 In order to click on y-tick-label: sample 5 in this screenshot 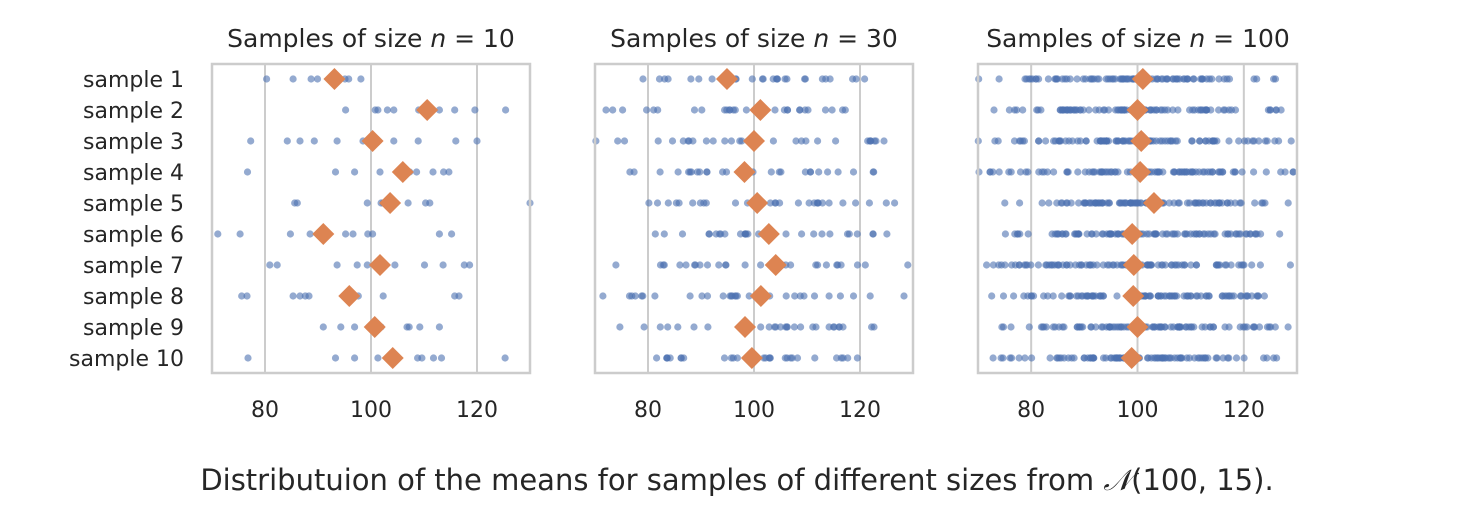, I will do `click(133, 204)`.